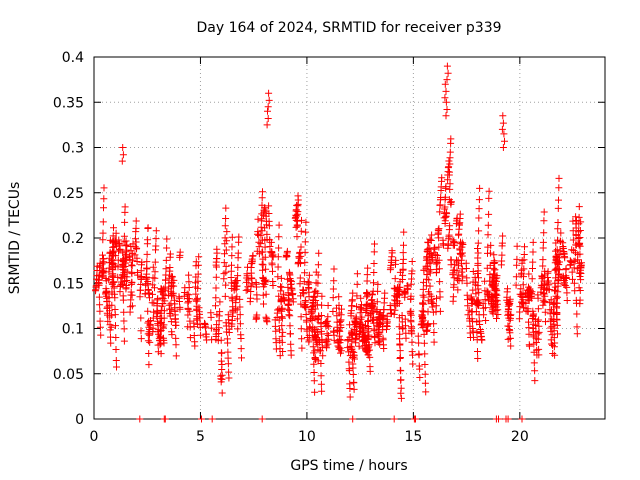 The width and height of the screenshot is (640, 480). What do you see at coordinates (520, 437) in the screenshot?
I see `x-tick-label: 20` at bounding box center [520, 437].